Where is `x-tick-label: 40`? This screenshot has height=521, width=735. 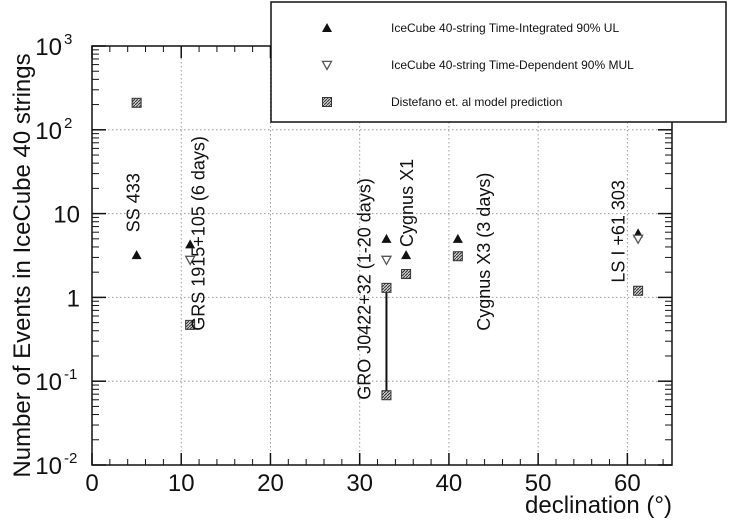 x-tick-label: 40 is located at coordinates (449, 483).